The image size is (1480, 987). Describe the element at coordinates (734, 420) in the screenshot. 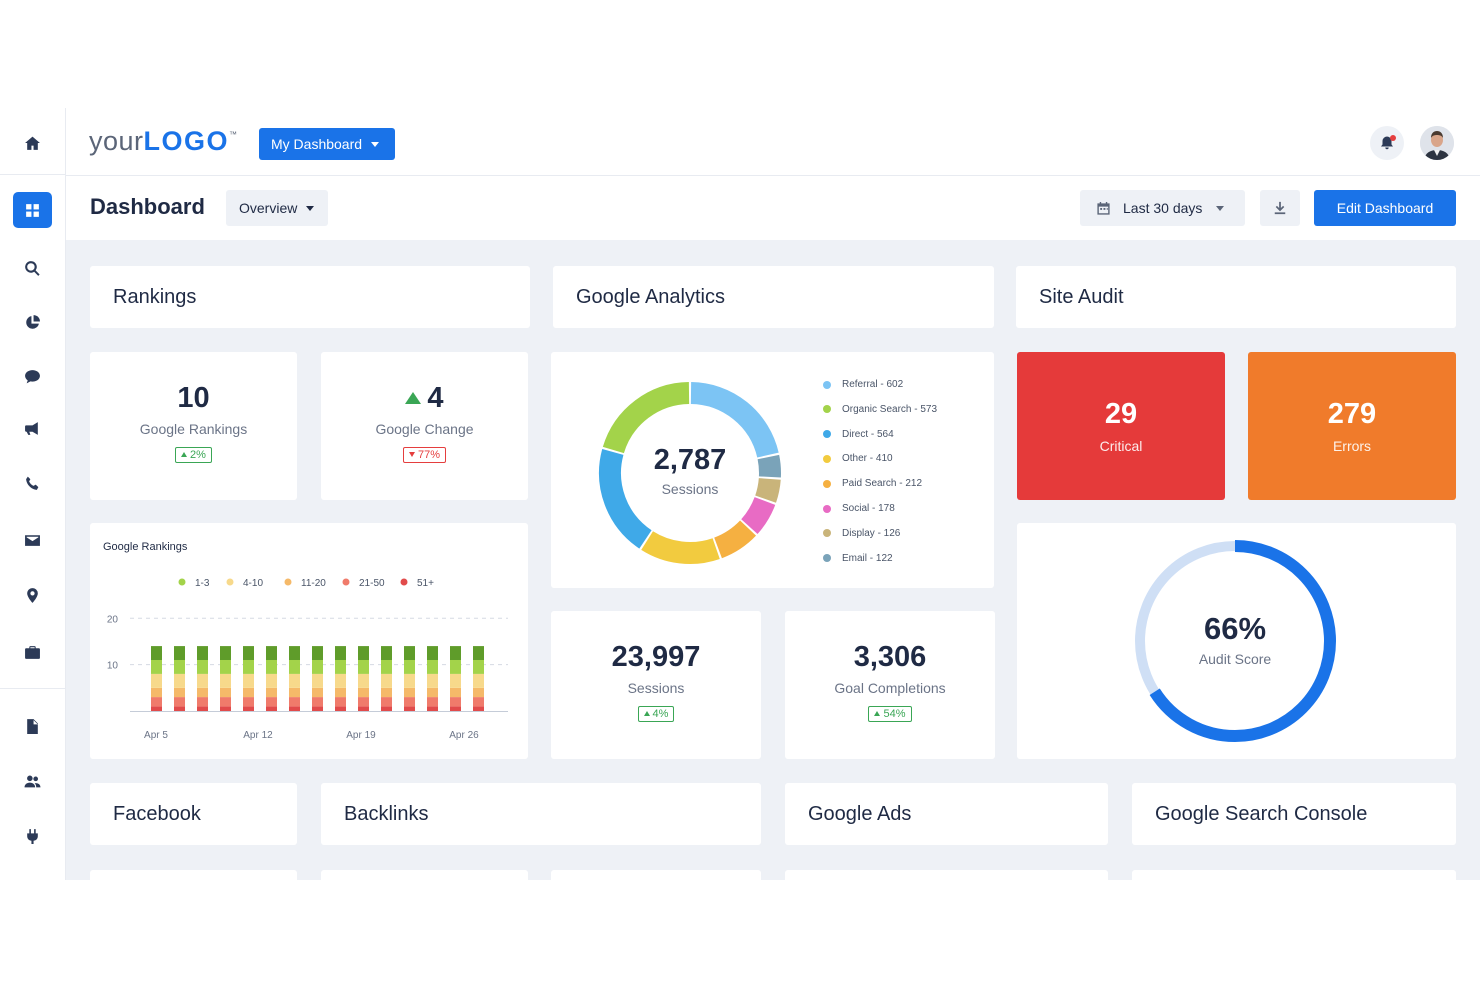

I see `donut-slice-referral` at that location.